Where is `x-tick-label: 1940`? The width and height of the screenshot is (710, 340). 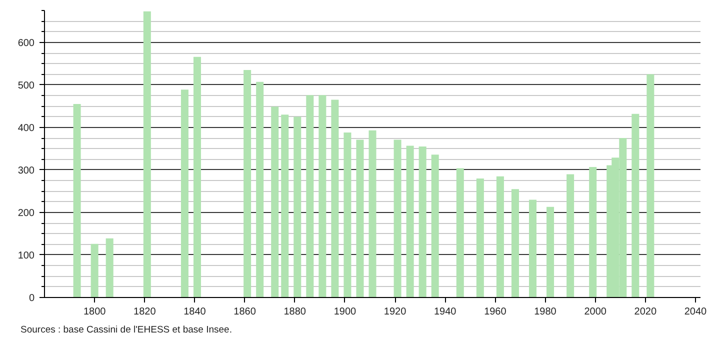 x-tick-label: 1940 is located at coordinates (445, 312).